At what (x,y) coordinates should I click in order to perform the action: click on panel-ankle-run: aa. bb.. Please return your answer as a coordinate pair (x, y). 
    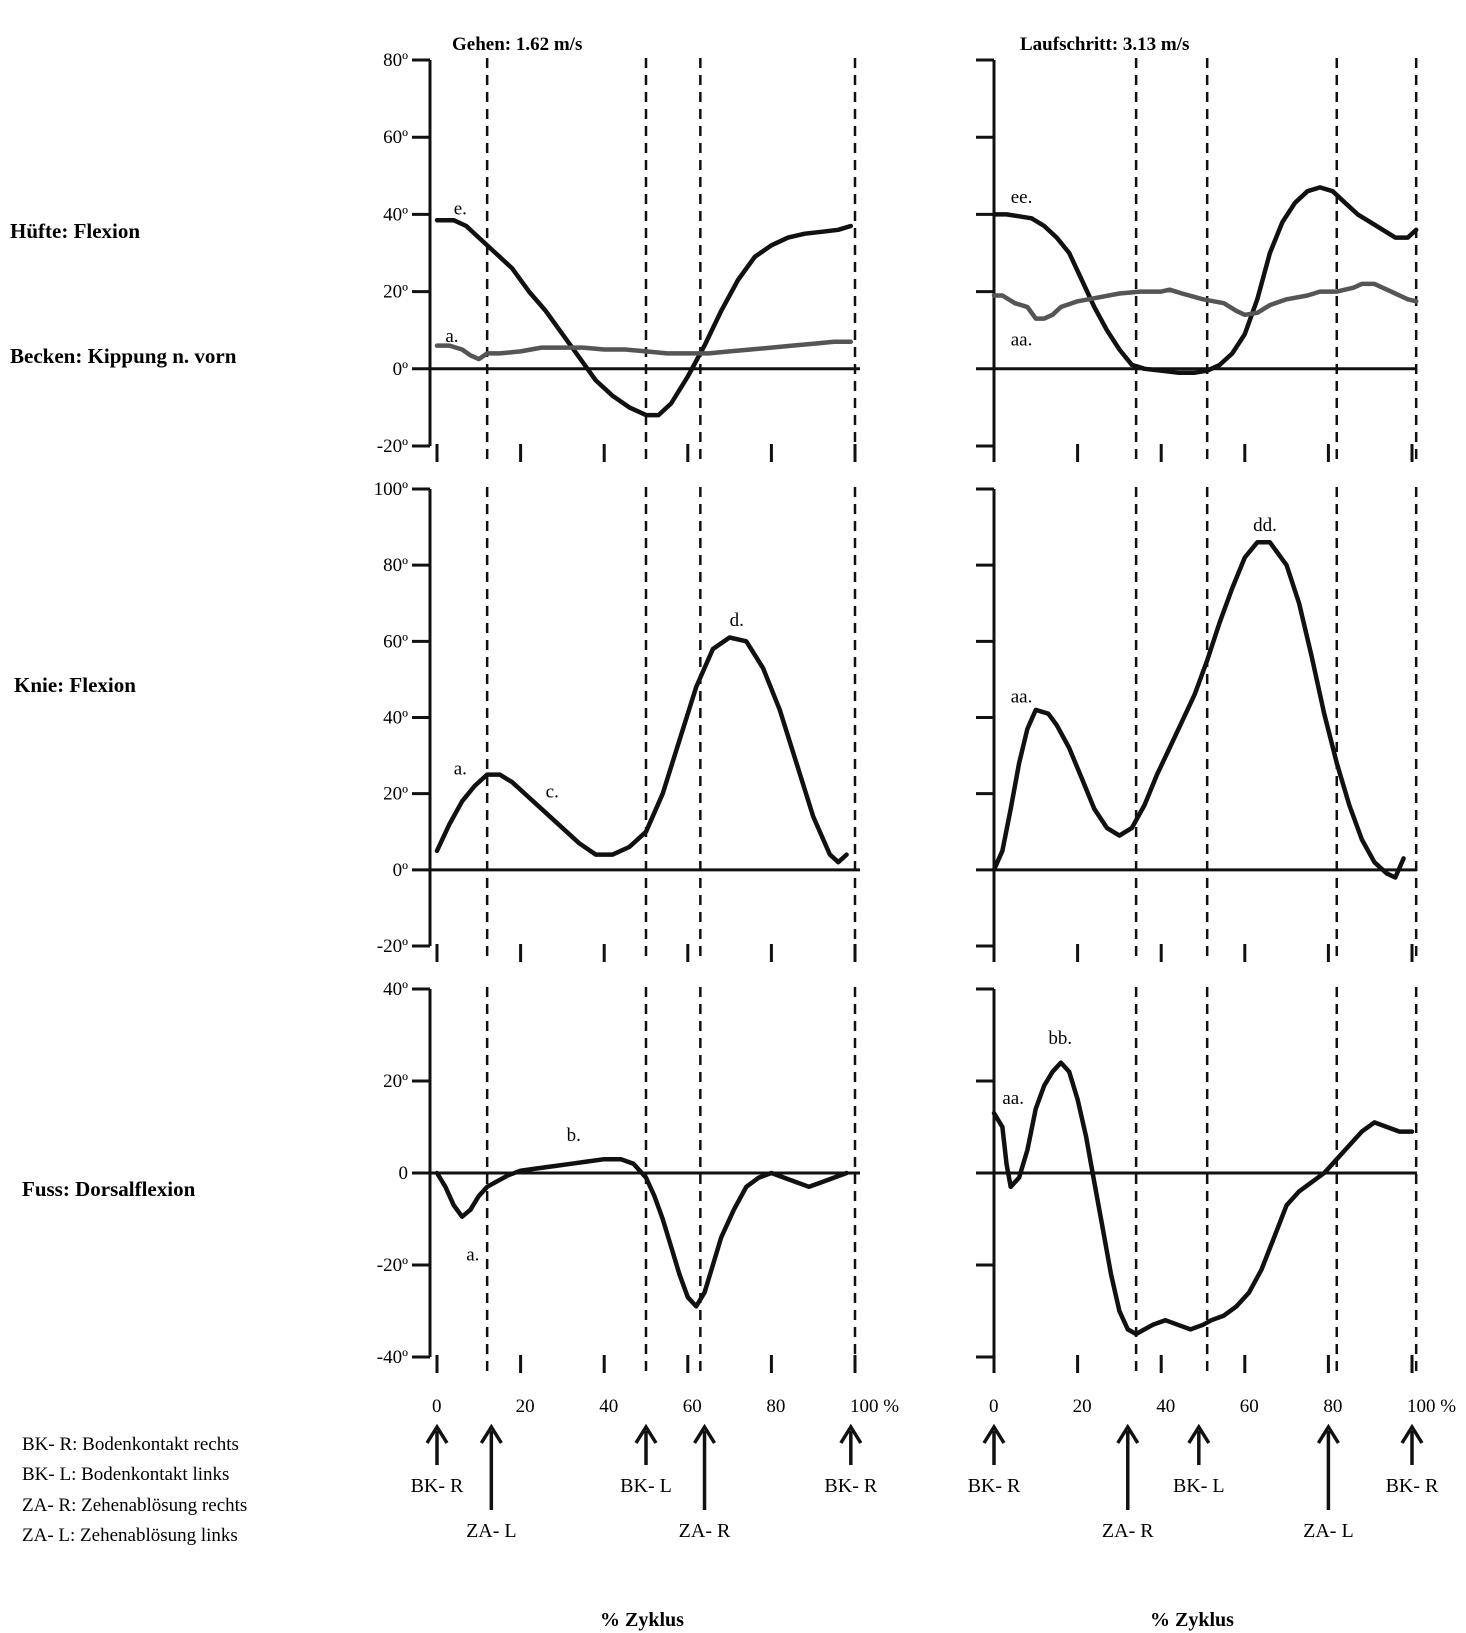
    Looking at the image, I should click on (1197, 1180).